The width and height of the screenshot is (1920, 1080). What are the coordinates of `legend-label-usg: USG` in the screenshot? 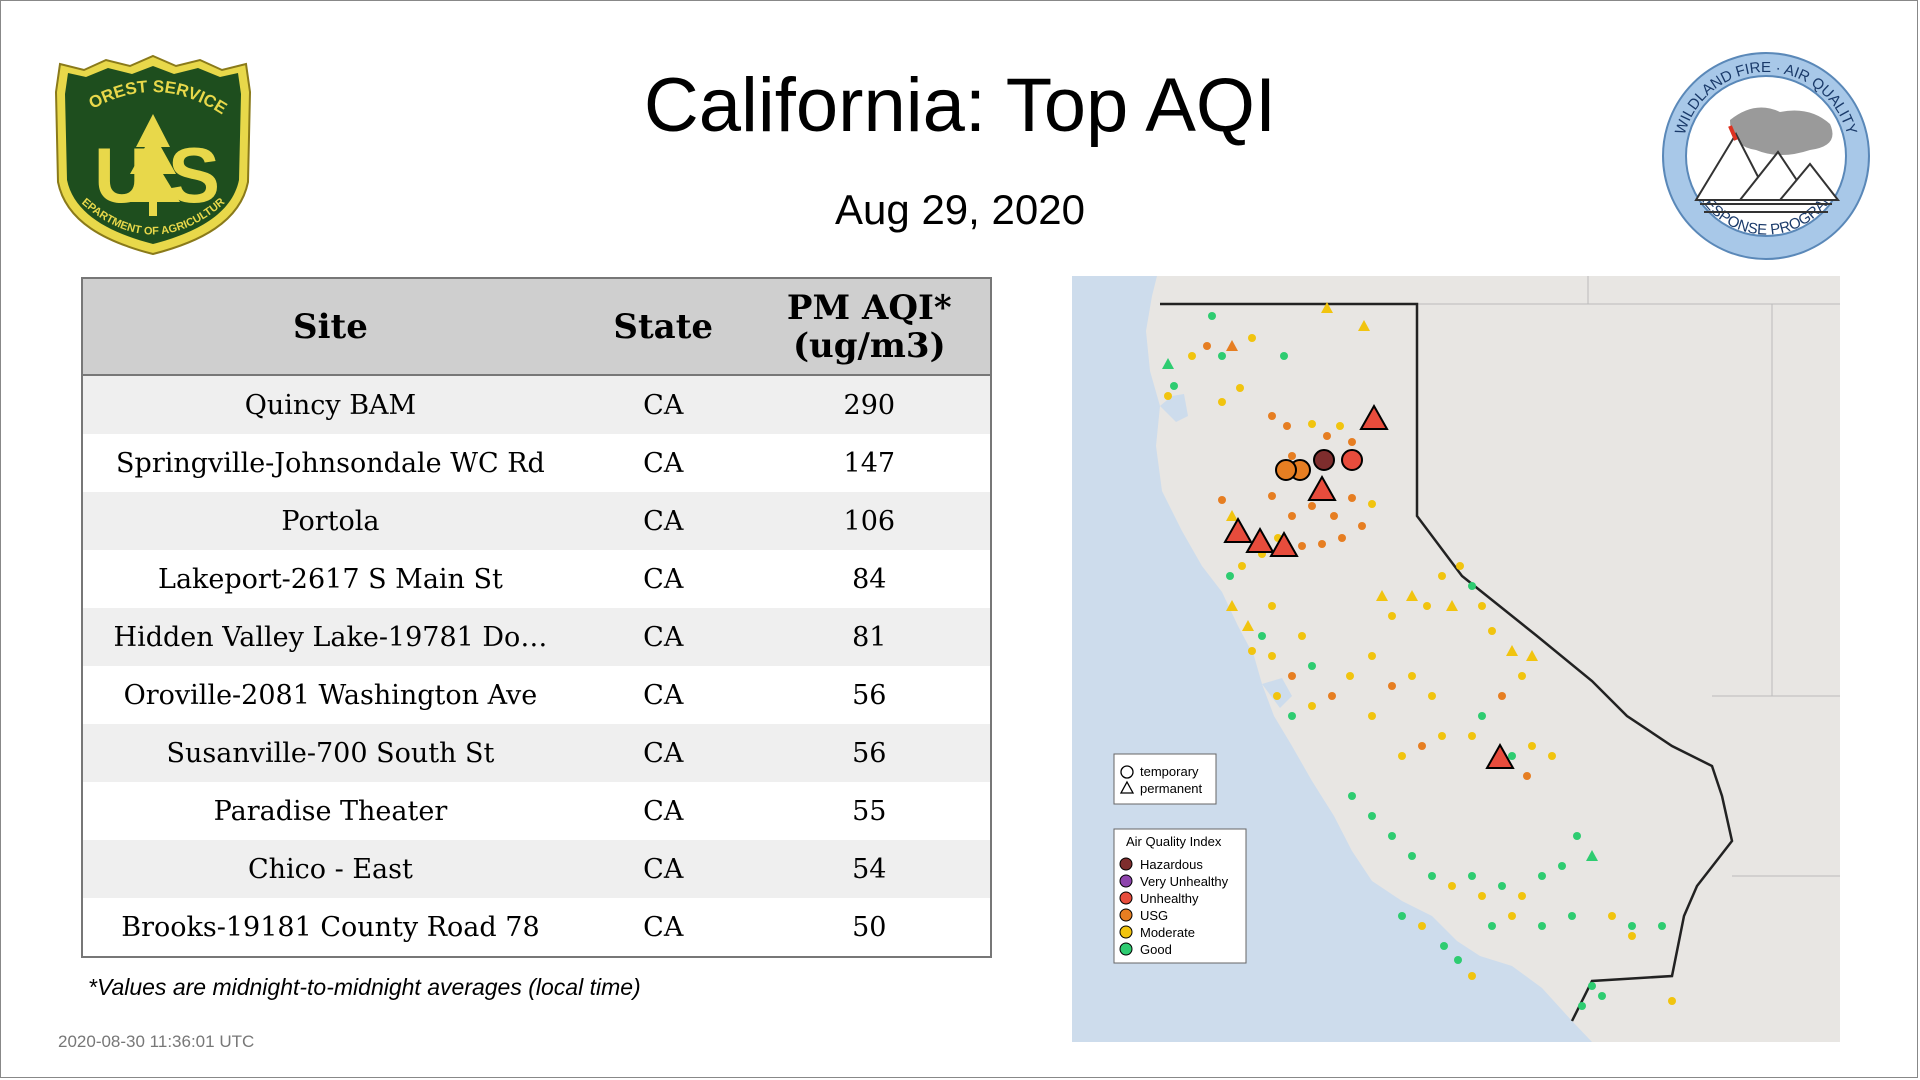 It's located at (1154, 915).